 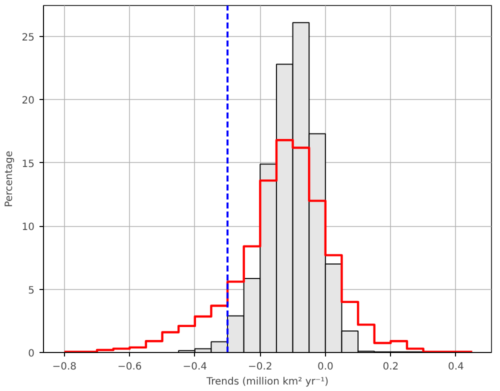 What do you see at coordinates (9, 179) in the screenshot?
I see `y-axis-title: Percentage` at bounding box center [9, 179].